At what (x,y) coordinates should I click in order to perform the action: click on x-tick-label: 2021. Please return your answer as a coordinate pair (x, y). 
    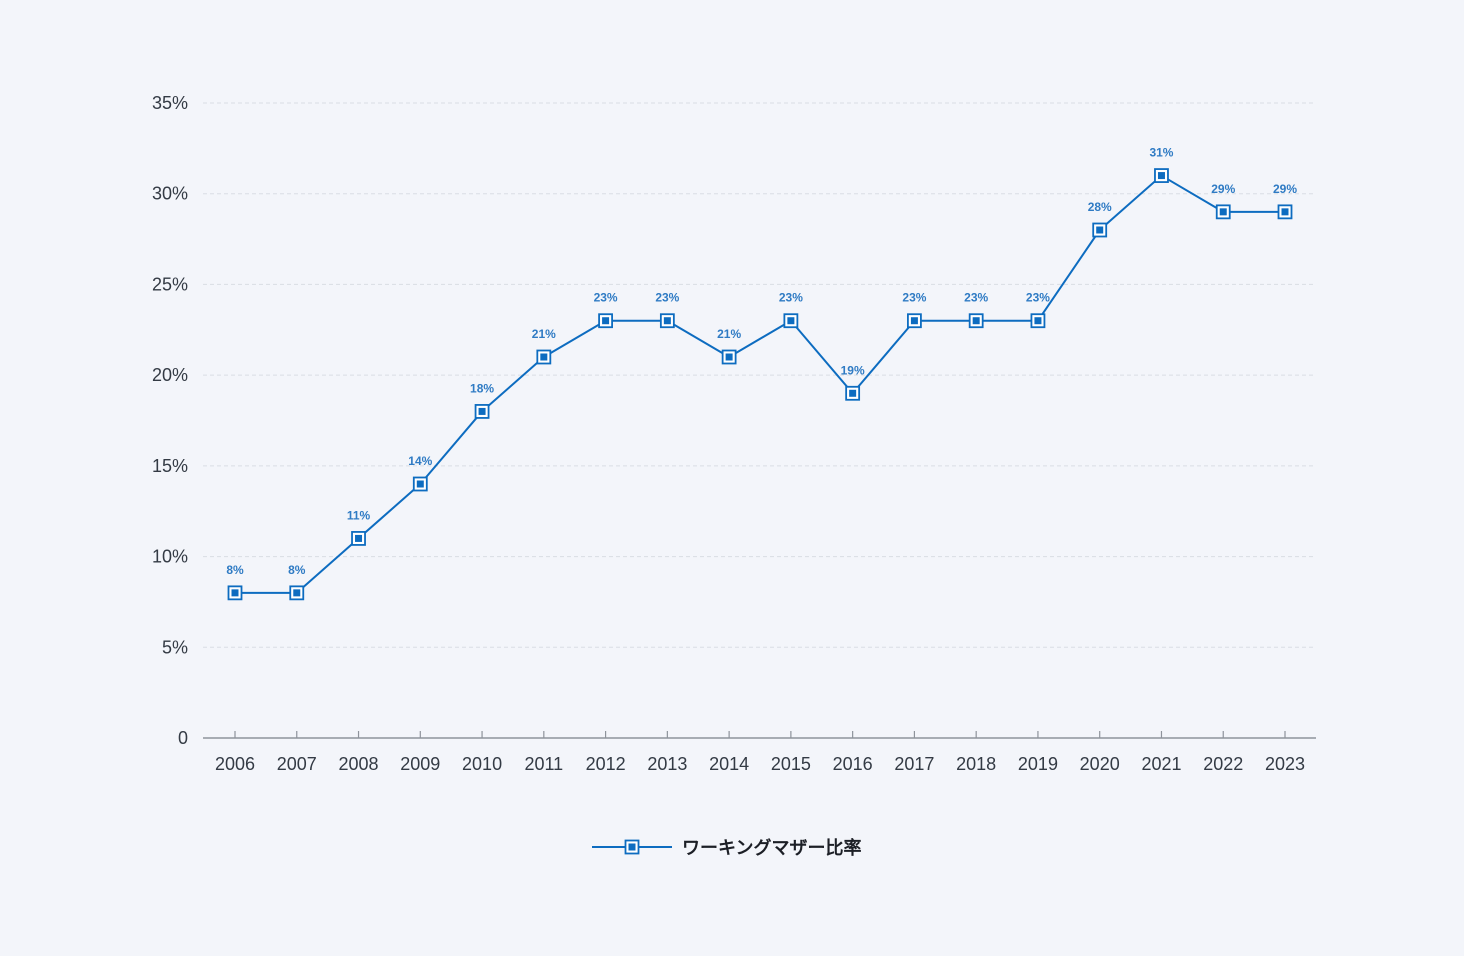
    Looking at the image, I should click on (1161, 764).